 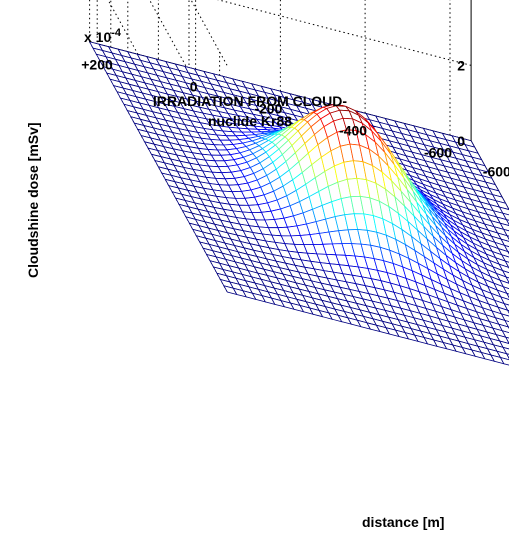 What do you see at coordinates (33, 200) in the screenshot?
I see `z-axis-label: Cloudshine dose [mSv]` at bounding box center [33, 200].